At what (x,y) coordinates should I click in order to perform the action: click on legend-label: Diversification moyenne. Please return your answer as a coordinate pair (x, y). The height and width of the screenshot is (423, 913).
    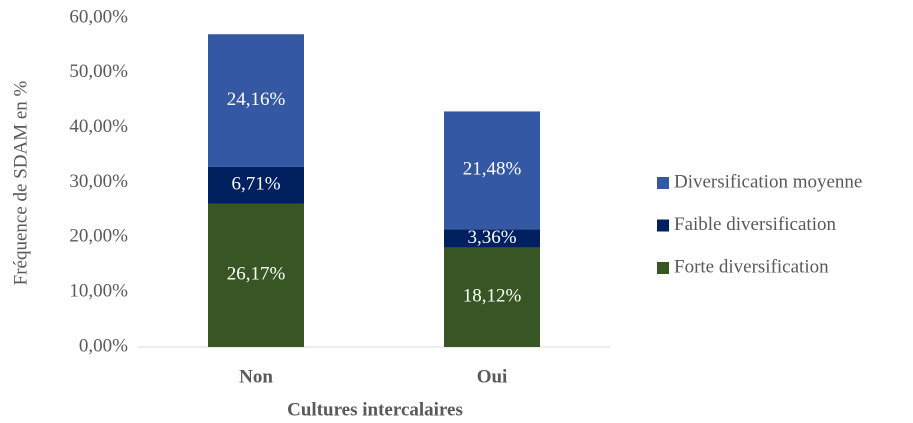
    Looking at the image, I should click on (768, 181).